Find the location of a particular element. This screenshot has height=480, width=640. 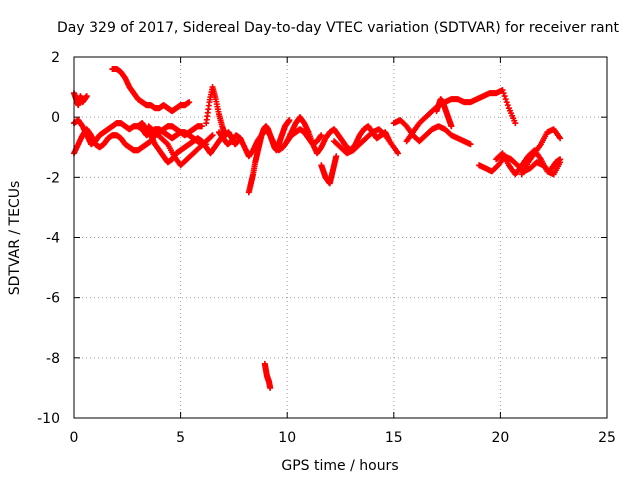

series-sat-f is located at coordinates (180, 146).